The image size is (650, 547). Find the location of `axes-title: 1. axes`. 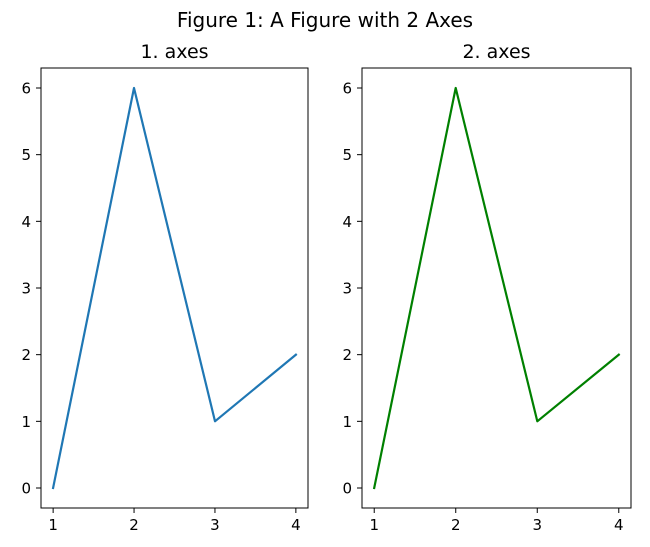

axes-title: 1. axes is located at coordinates (174, 52).